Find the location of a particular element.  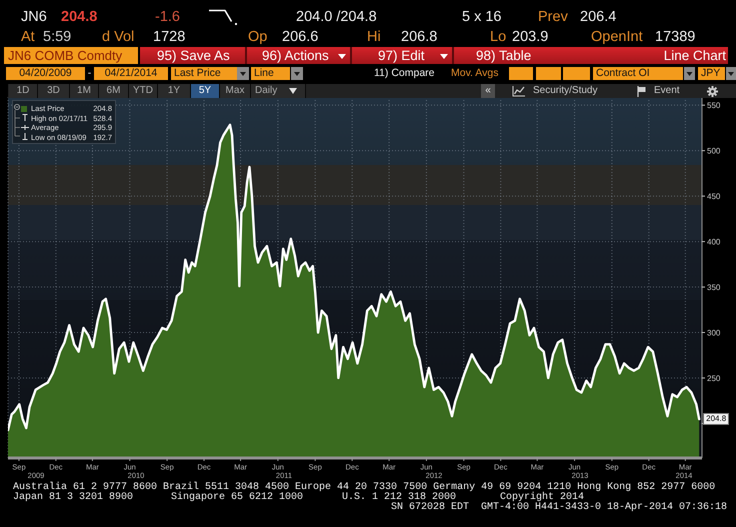

select-field: JPY is located at coordinates (711, 73).